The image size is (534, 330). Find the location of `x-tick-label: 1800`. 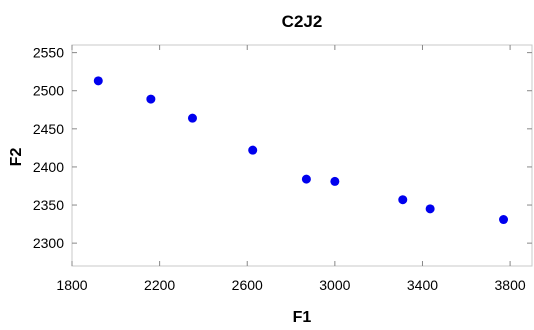

x-tick-label: 1800 is located at coordinates (71, 285).